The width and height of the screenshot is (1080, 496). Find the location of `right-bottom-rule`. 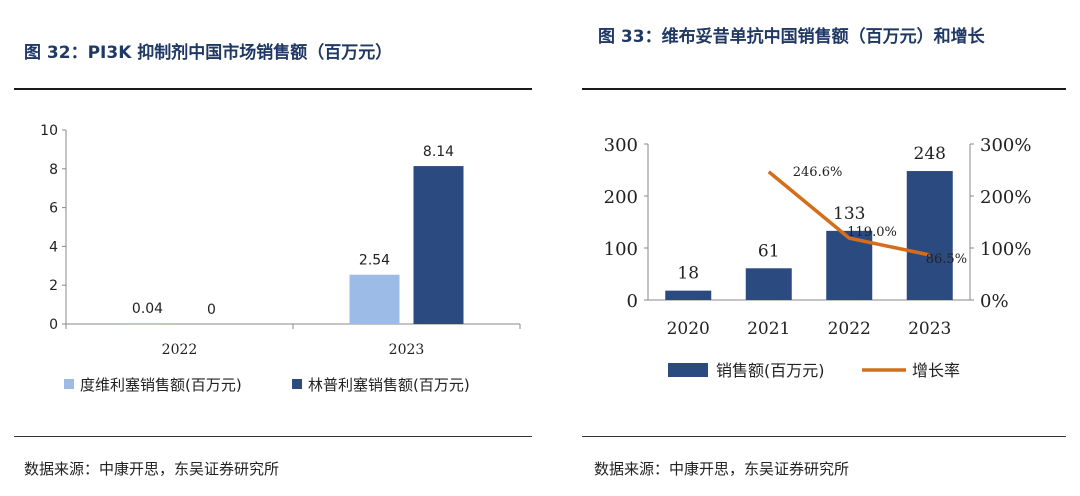

right-bottom-rule is located at coordinates (824, 436).